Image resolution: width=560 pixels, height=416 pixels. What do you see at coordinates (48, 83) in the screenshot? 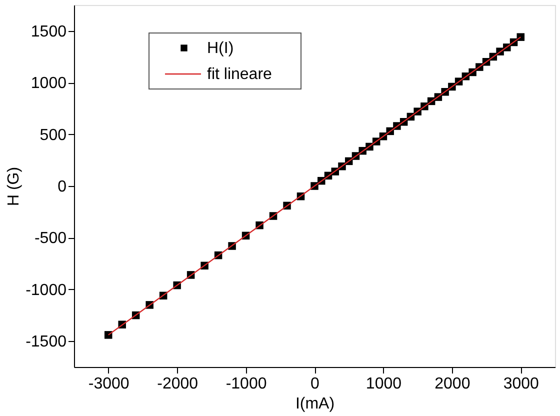
I see `y-tick-label: 1000` at bounding box center [48, 83].